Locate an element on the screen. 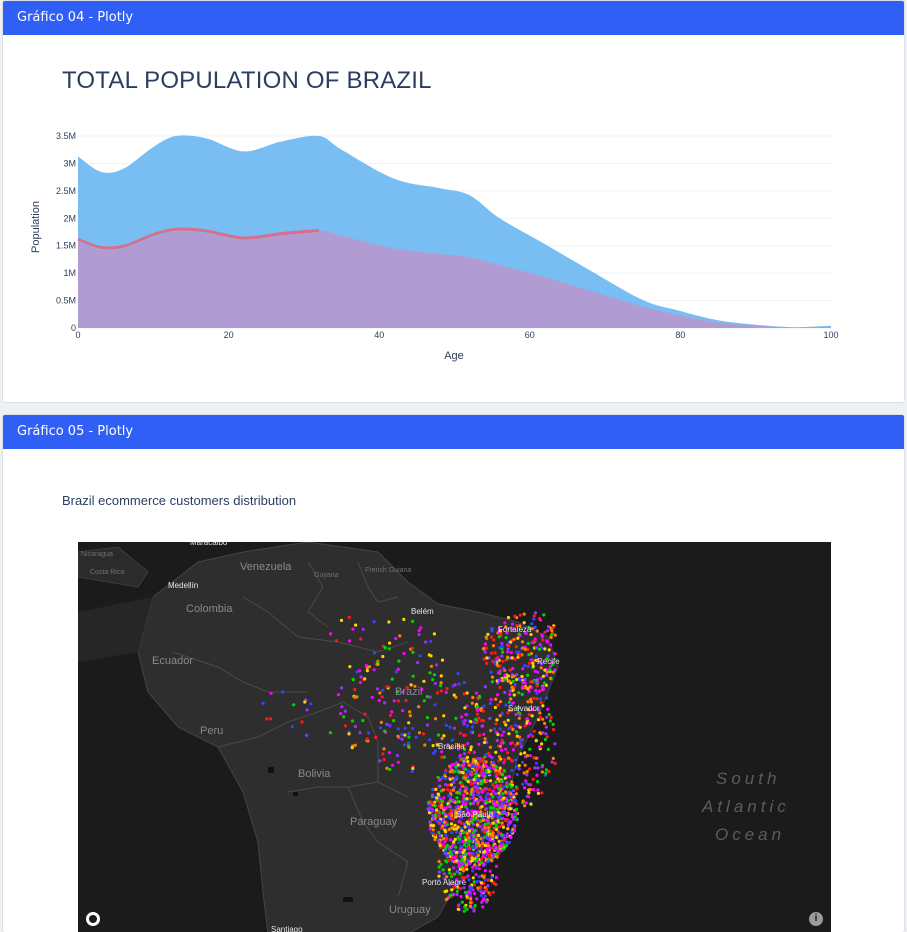 The height and width of the screenshot is (932, 907). mapbox-logo-icon is located at coordinates (93, 919).